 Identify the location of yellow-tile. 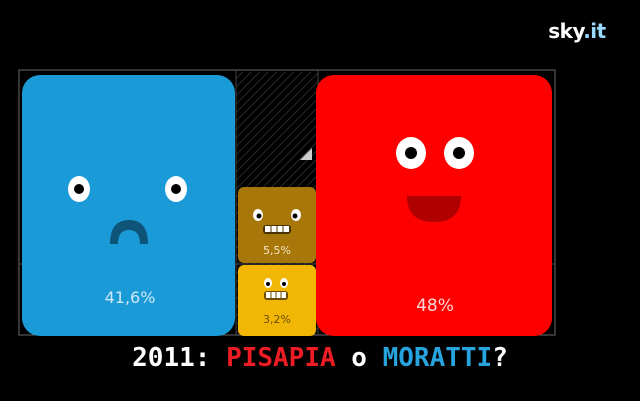
(277, 300).